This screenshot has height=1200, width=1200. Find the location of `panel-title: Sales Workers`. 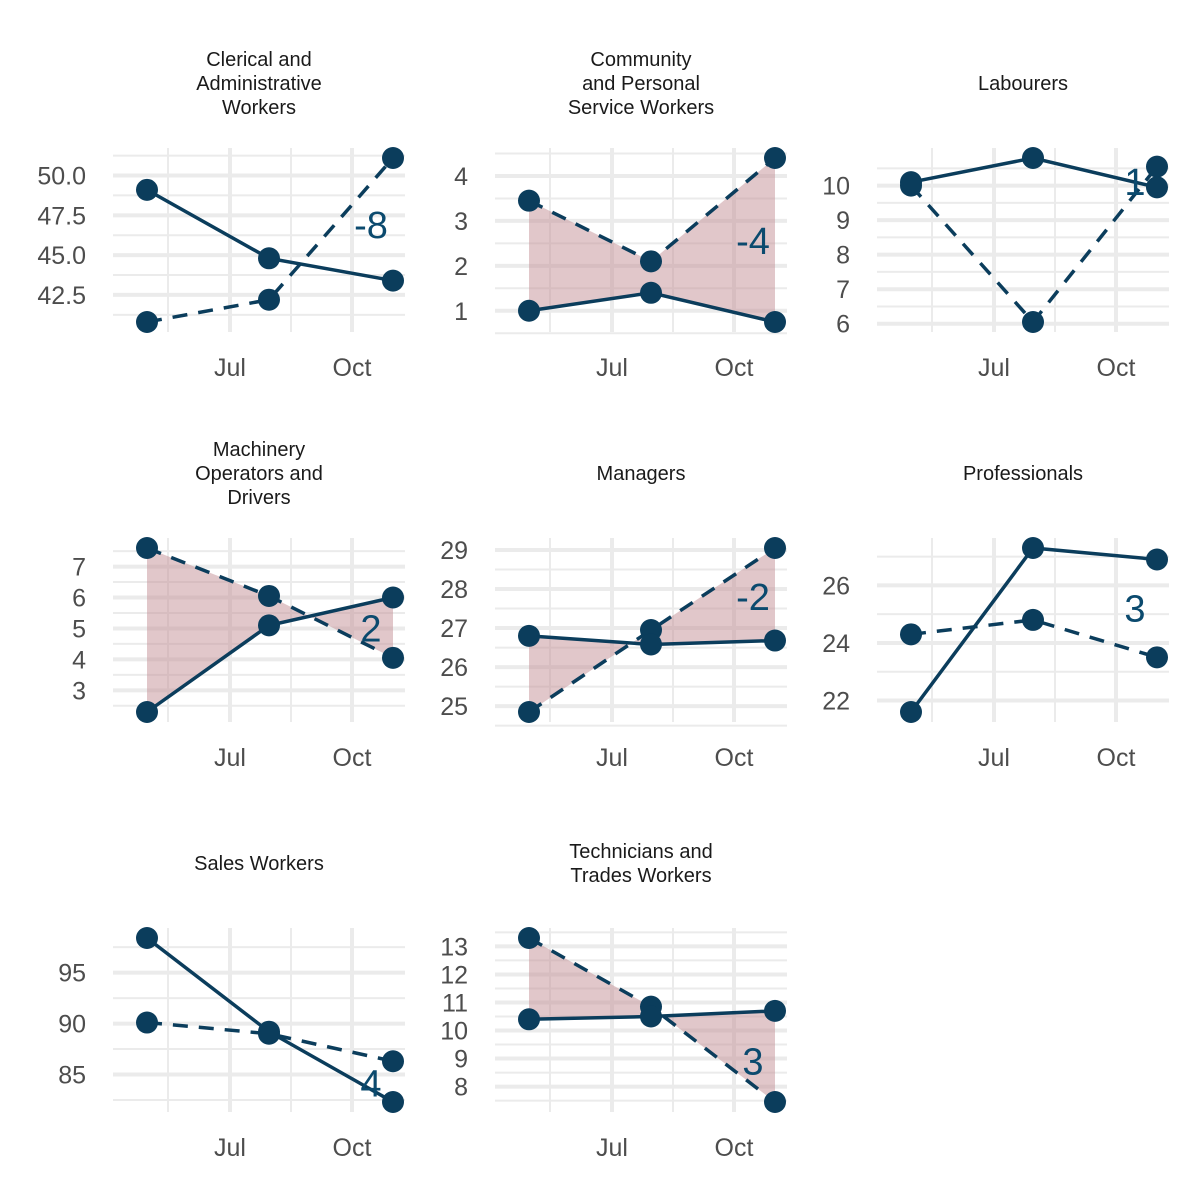

panel-title: Sales Workers is located at coordinates (259, 864).